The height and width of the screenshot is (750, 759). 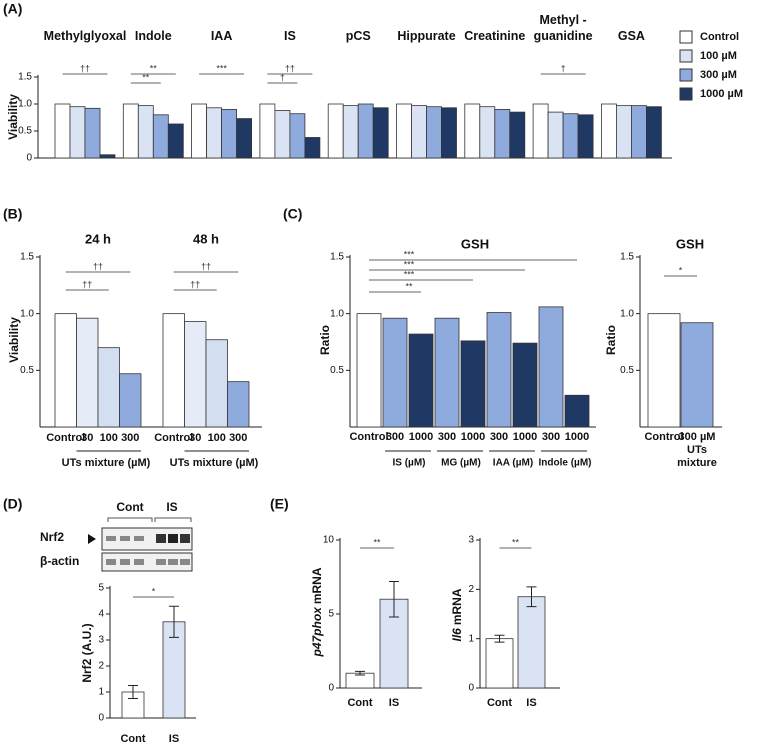 I want to click on category-label: Hippurate, so click(x=427, y=27).